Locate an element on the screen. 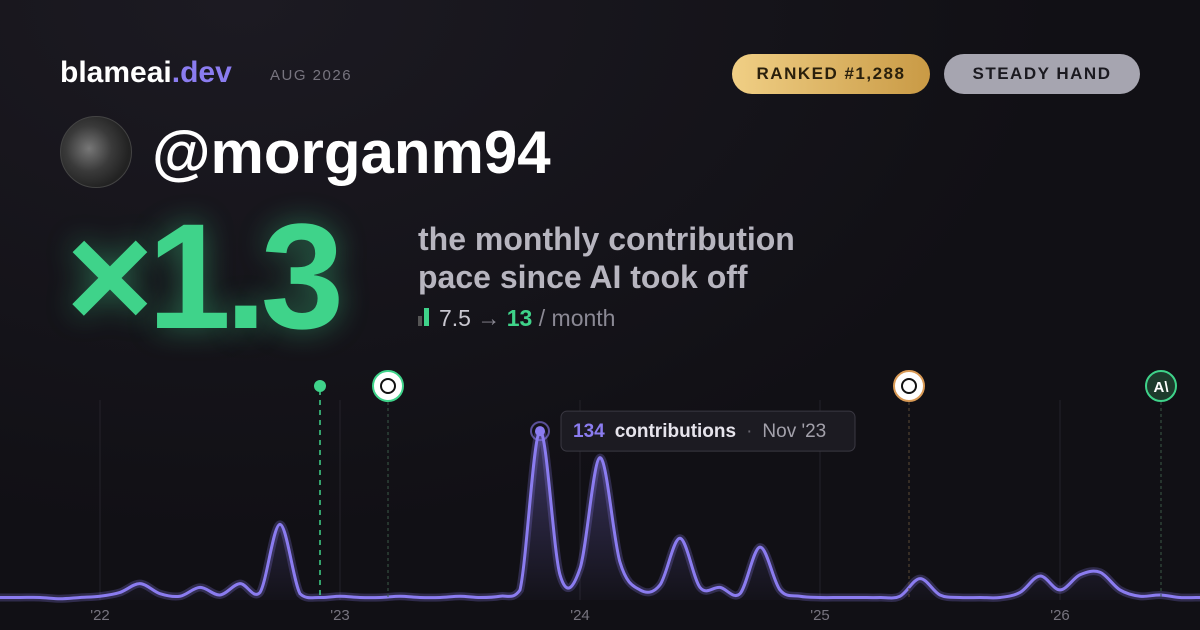  arrow: → is located at coordinates (489, 318).